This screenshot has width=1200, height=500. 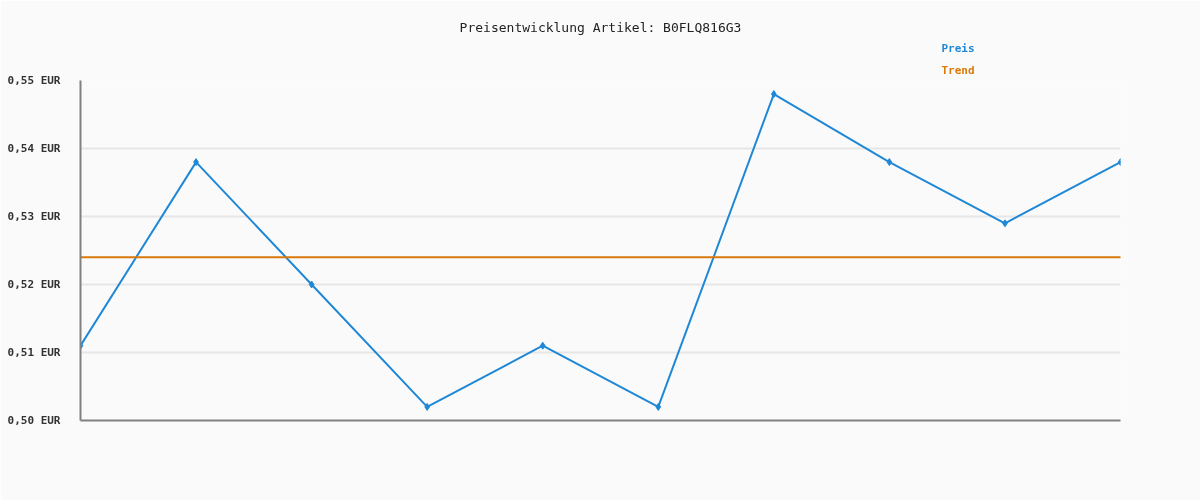 I want to click on y-tick-label: 0,55 EUR, so click(x=34, y=80).